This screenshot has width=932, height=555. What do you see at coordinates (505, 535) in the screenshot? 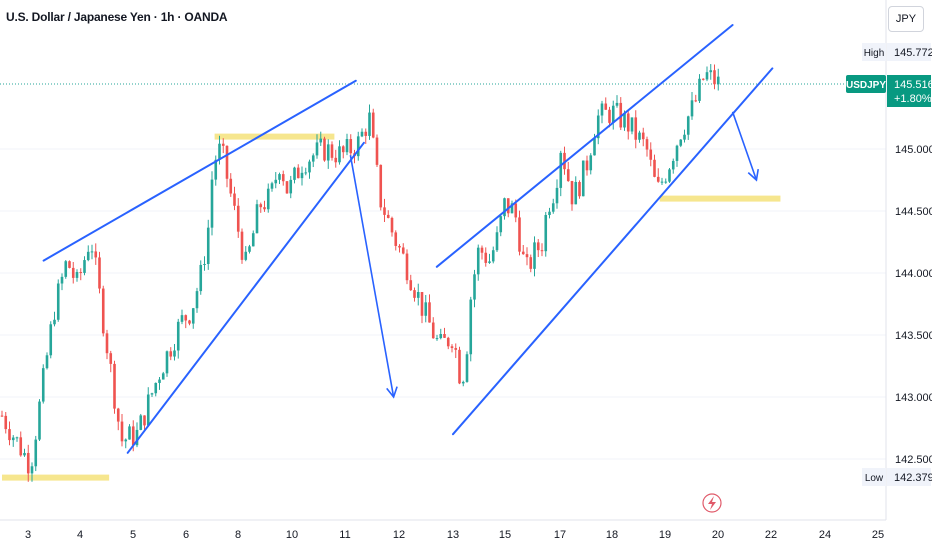
I see `time-tick-label: 15` at bounding box center [505, 535].